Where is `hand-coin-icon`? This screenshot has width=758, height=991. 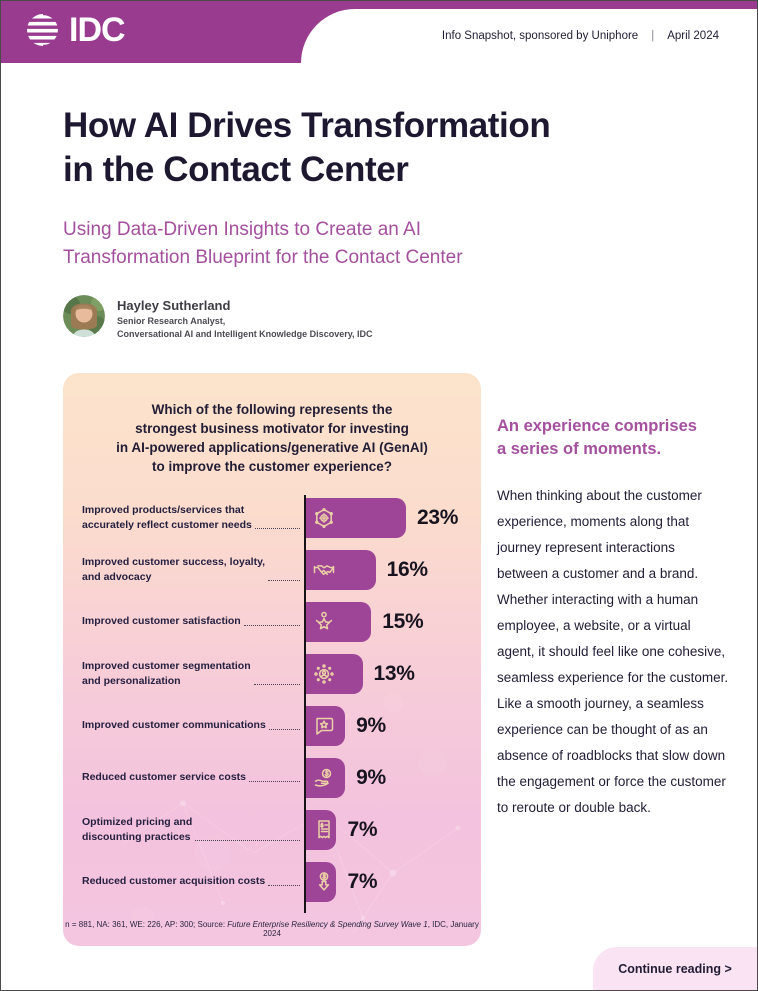
hand-coin-icon is located at coordinates (324, 778).